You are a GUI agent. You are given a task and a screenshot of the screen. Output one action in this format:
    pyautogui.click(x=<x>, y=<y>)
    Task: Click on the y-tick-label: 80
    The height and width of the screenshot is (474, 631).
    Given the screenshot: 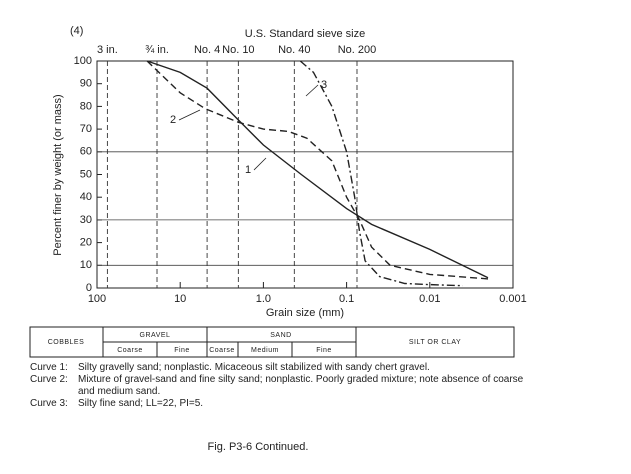 What is the action you would take?
    pyautogui.click(x=86, y=106)
    